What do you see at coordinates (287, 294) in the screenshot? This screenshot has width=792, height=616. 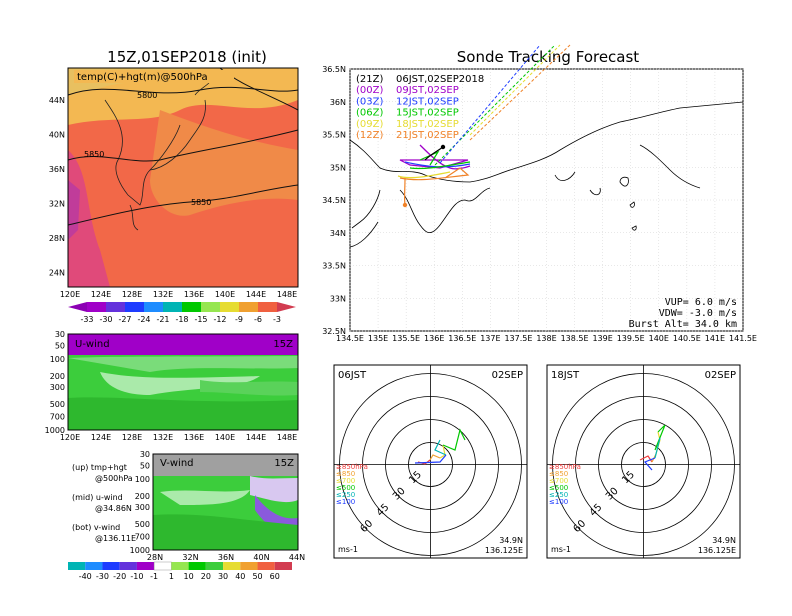 I see `lon-tick-label: 148E` at bounding box center [287, 294].